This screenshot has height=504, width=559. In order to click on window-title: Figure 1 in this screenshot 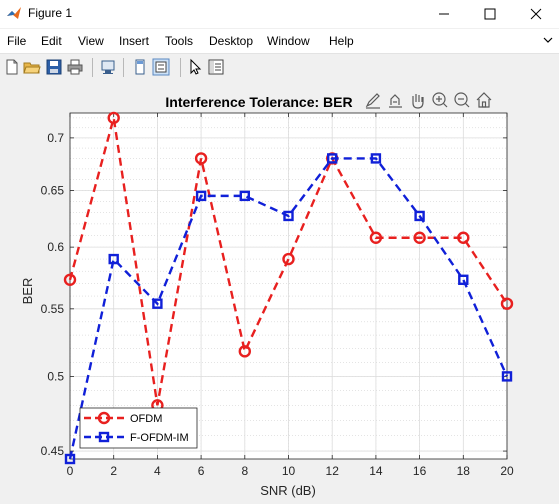, I will do `click(50, 13)`.